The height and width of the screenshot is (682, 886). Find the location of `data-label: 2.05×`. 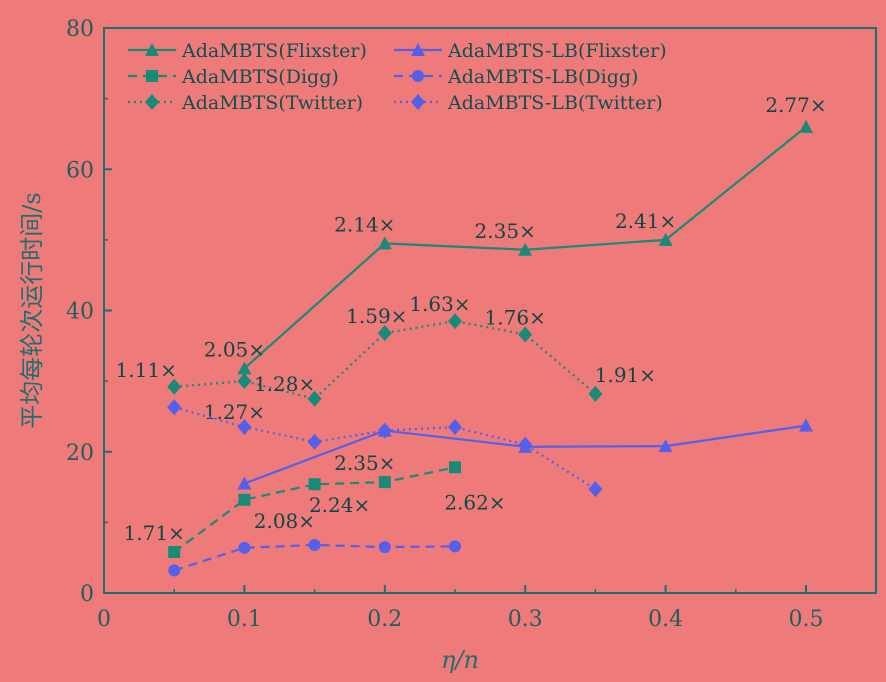

data-label: 2.05× is located at coordinates (234, 349).